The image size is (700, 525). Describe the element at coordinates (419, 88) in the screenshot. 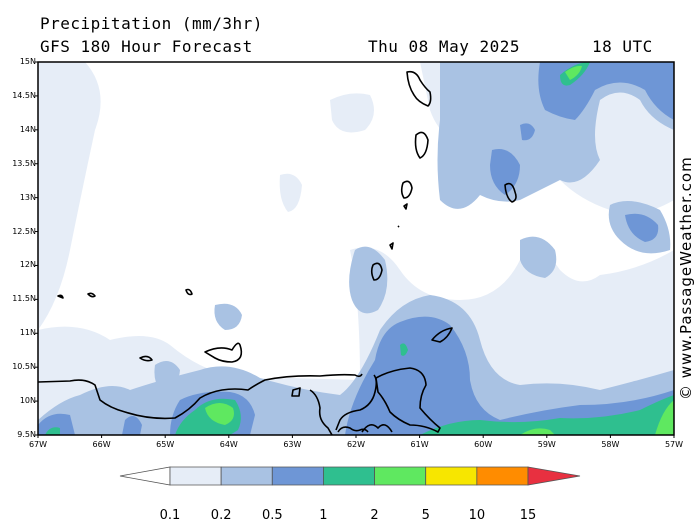

I see `martinique-coast` at that location.